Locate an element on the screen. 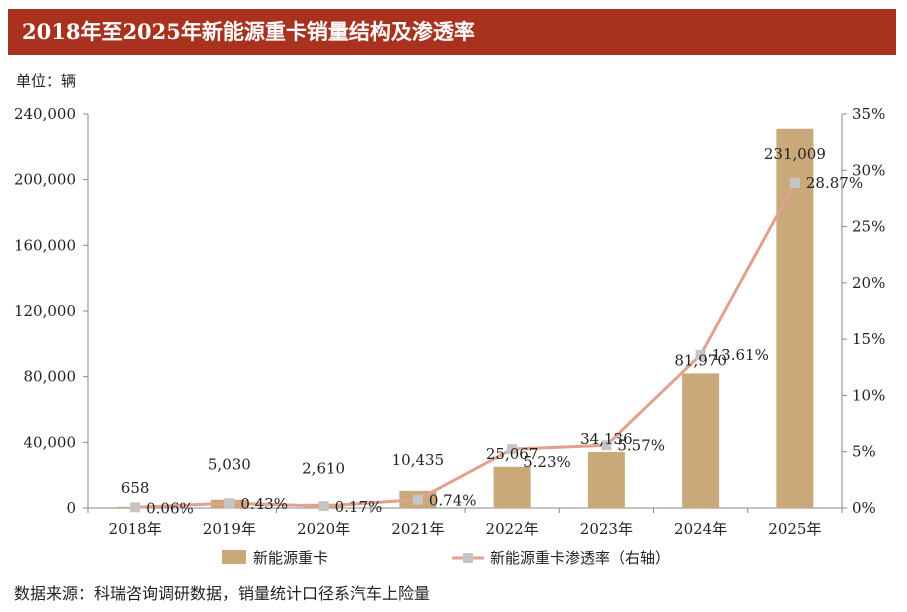  x-tick-label: 2024年 is located at coordinates (700, 529).